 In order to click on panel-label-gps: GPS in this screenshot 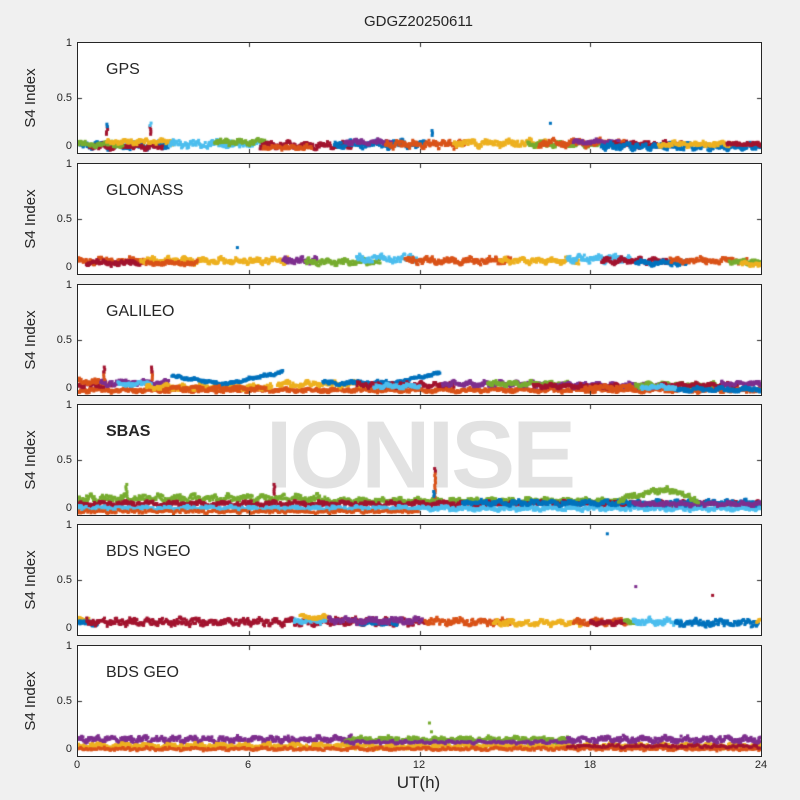, I will do `click(123, 69)`.